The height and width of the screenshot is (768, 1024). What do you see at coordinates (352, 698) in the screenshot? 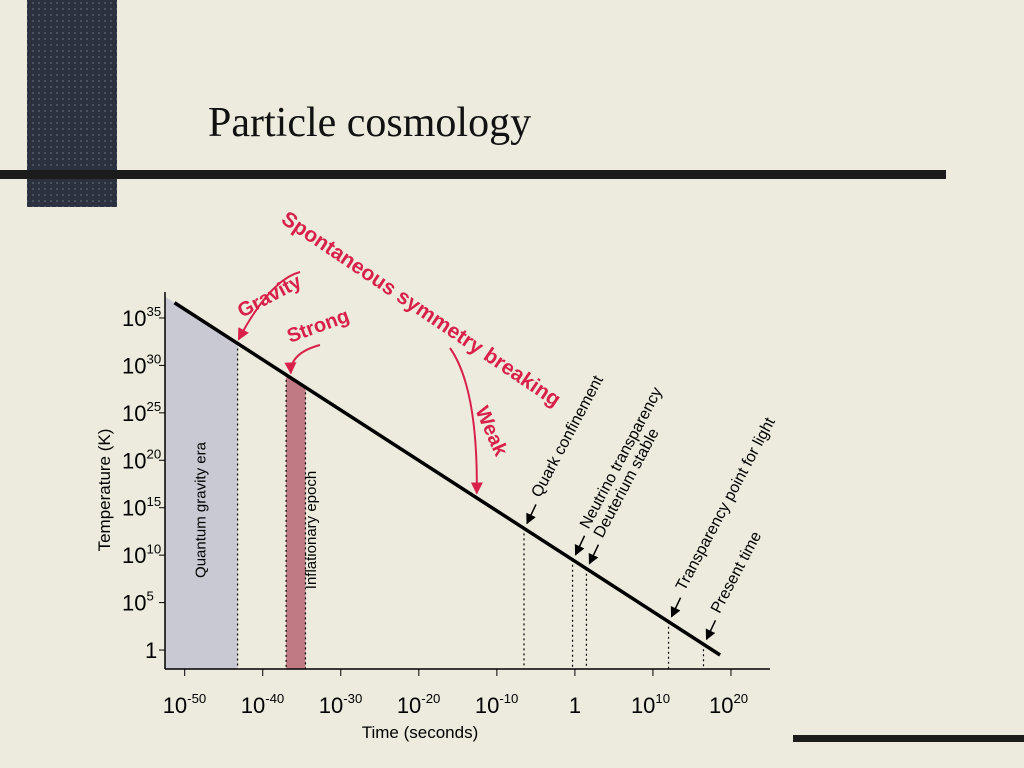
I see `tick-exponent: -30` at bounding box center [352, 698].